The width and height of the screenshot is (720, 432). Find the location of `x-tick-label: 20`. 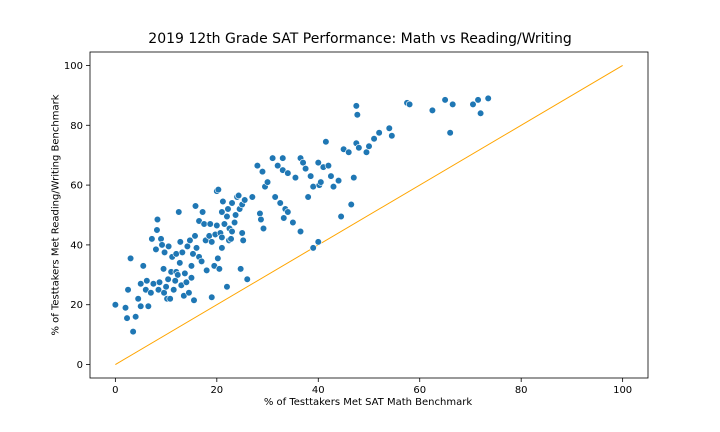

x-tick-label: 20 is located at coordinates (216, 390).